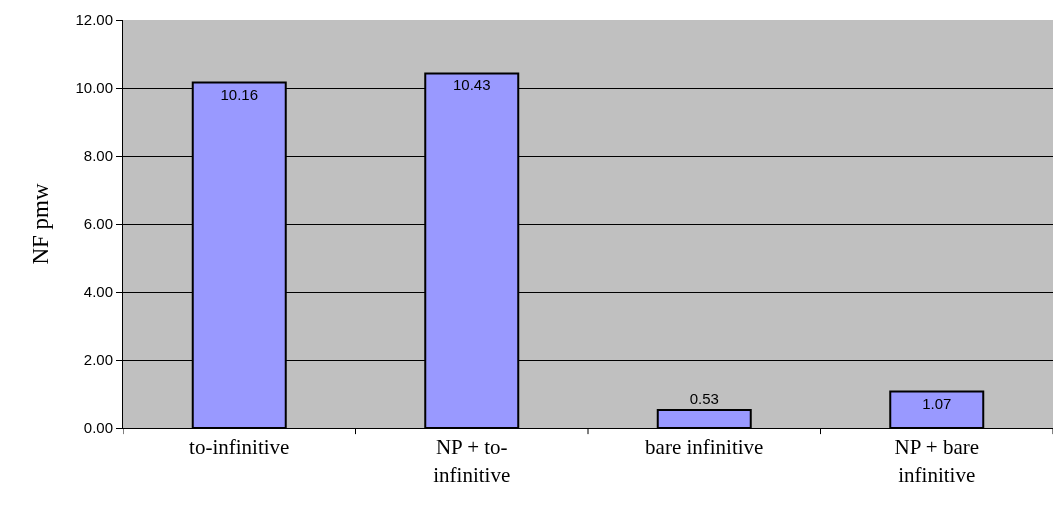 The height and width of the screenshot is (527, 1055). I want to click on x-tick-label: NP + to-infinitive, so click(472, 461).